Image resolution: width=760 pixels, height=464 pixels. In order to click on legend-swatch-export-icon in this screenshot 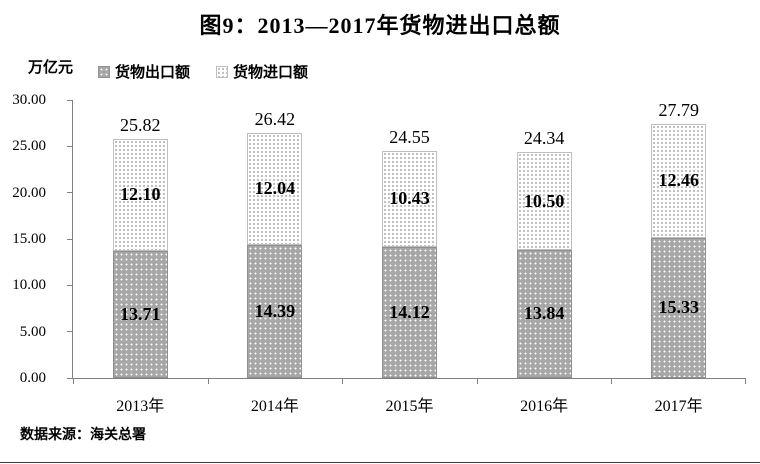, I will do `click(104, 71)`.